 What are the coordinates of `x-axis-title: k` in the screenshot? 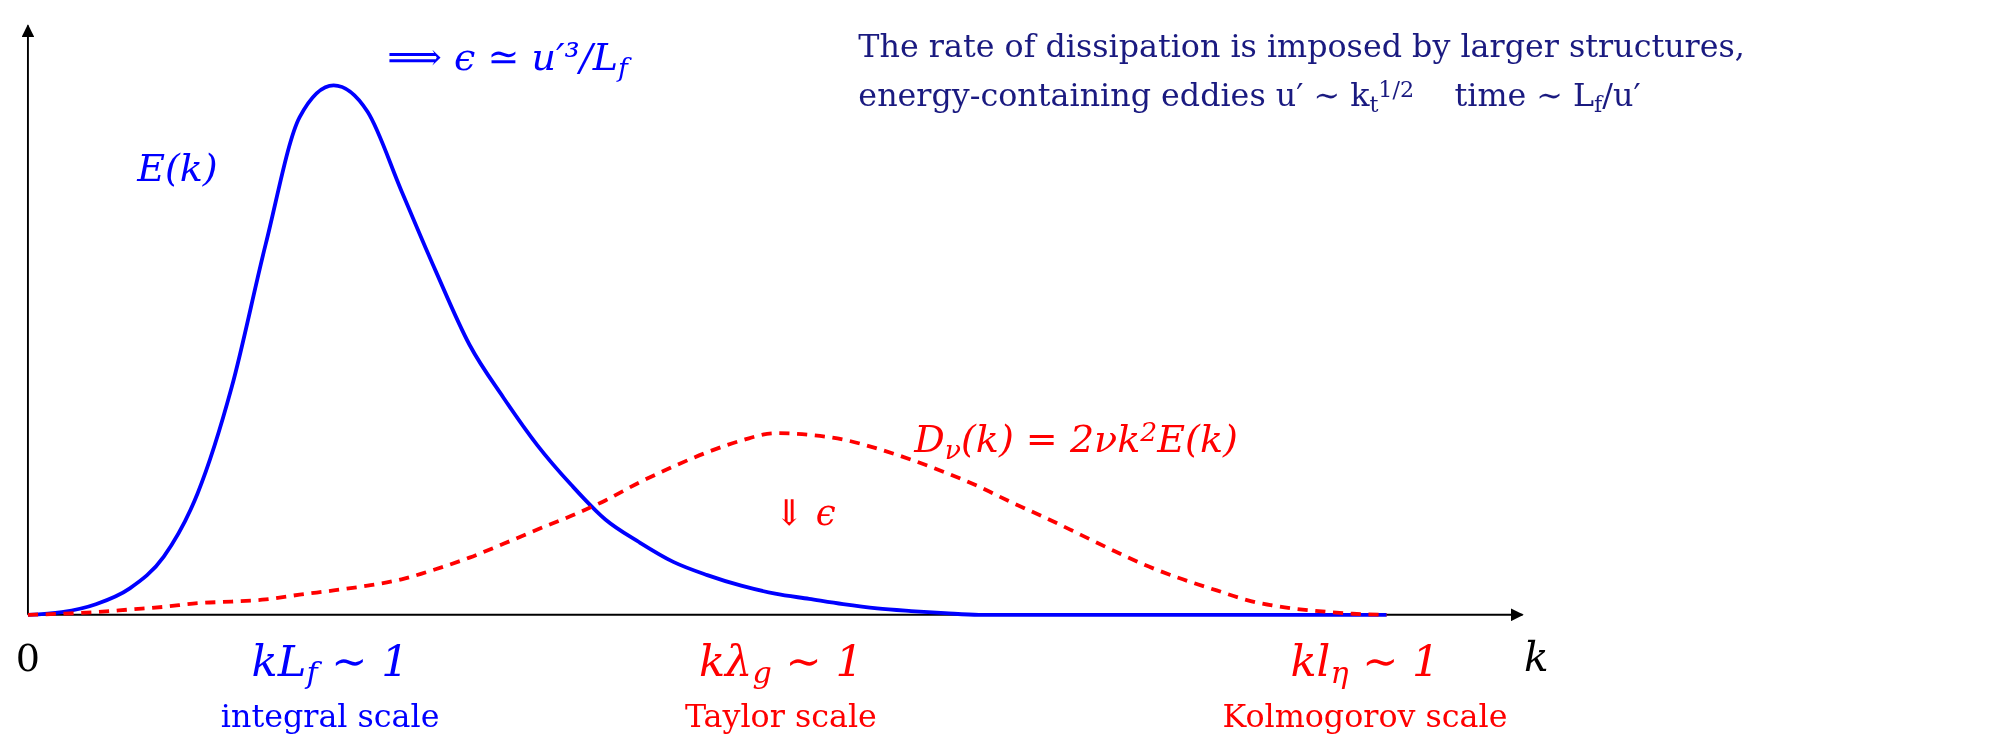 It's located at (1536, 656).